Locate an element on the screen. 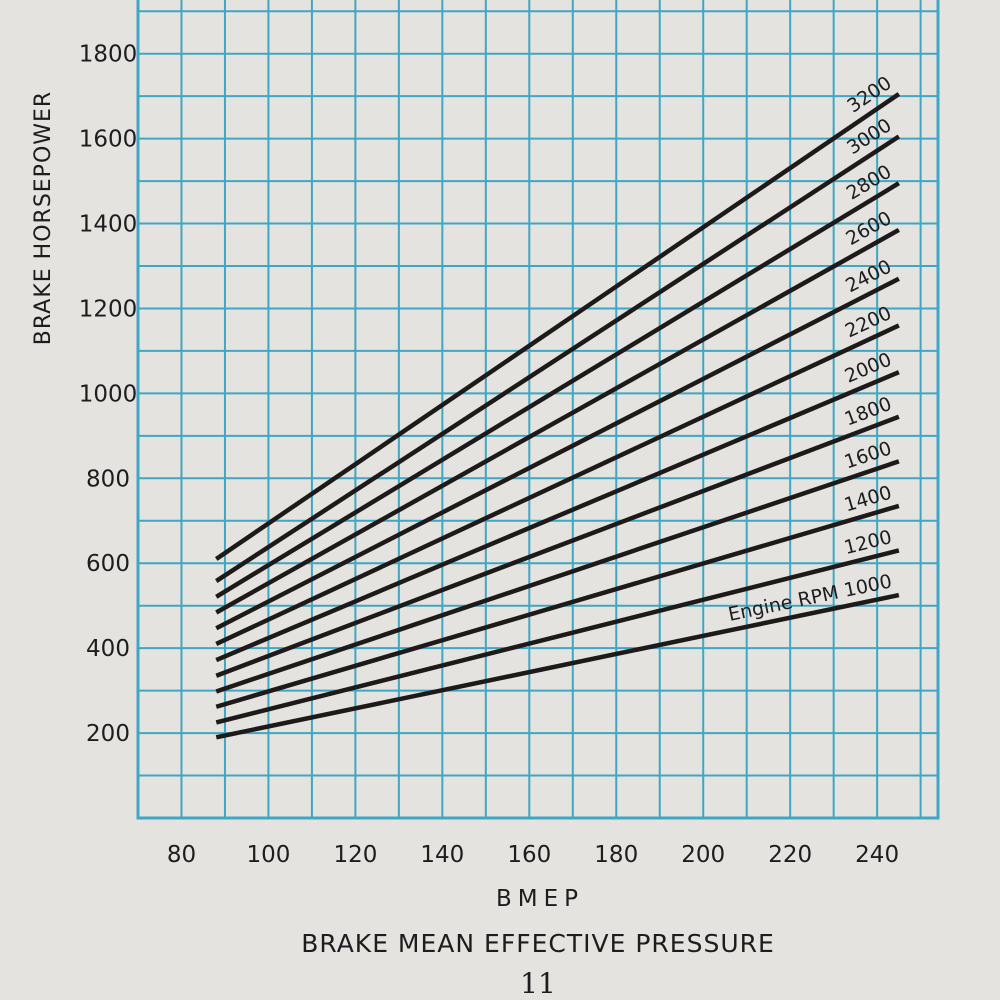 The width and height of the screenshot is (1000, 1000). y-tick-label: 400 is located at coordinates (108, 649).